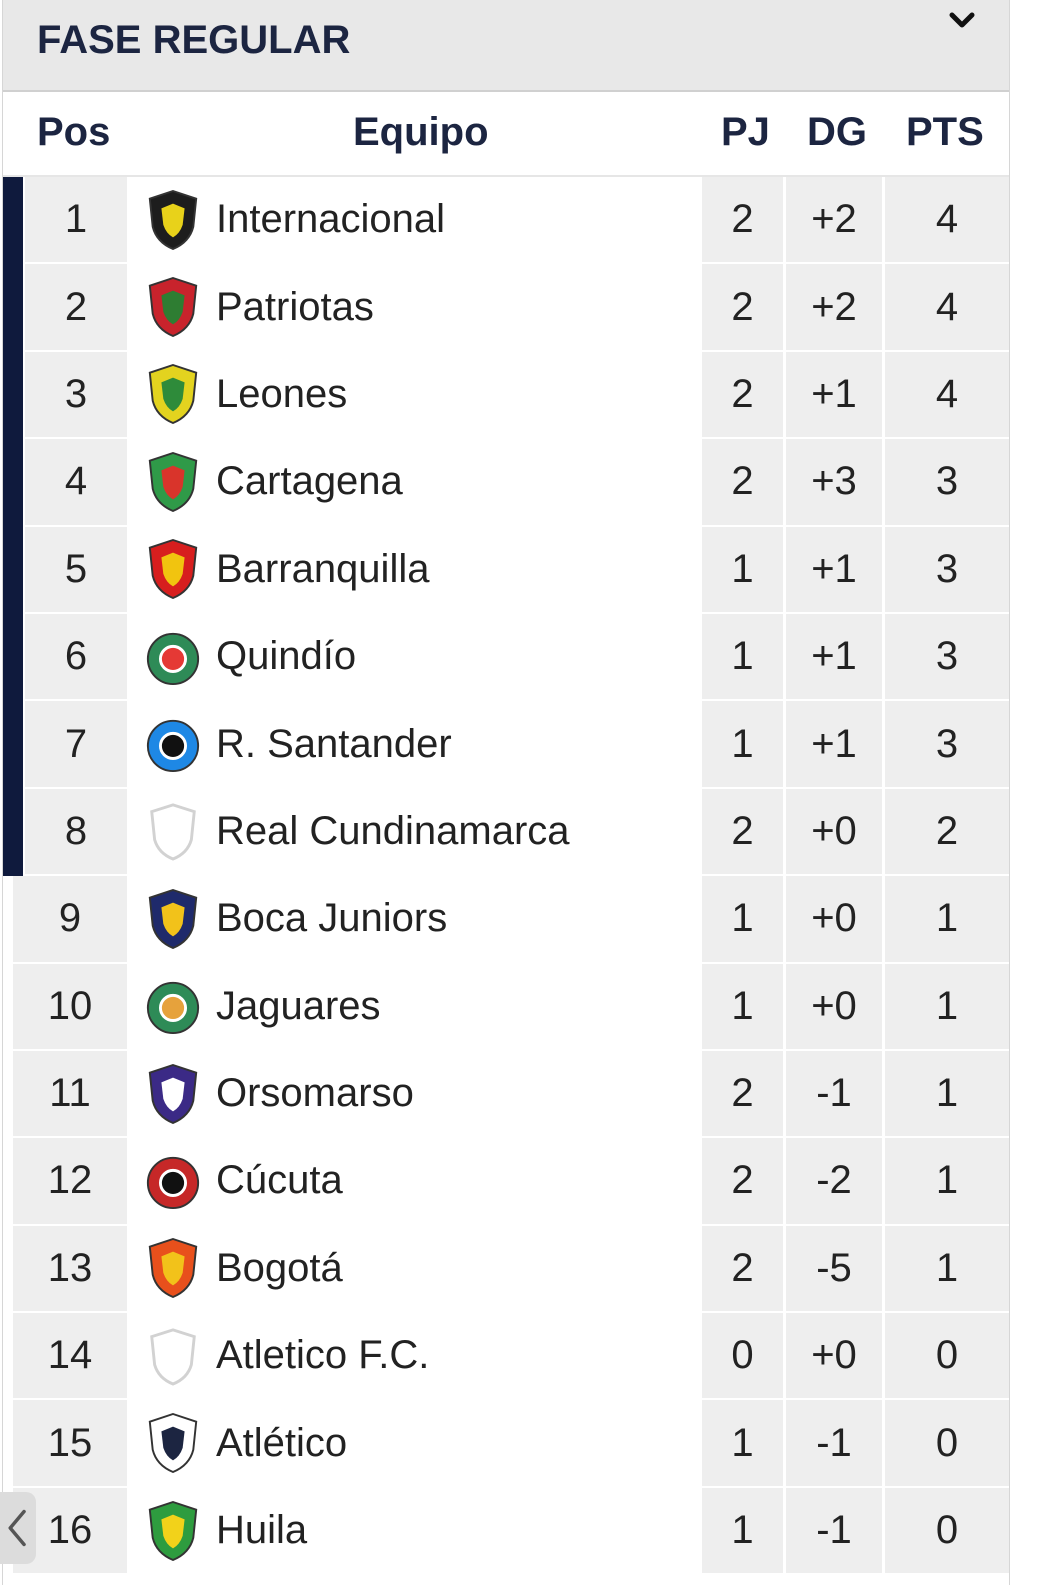  I want to click on barranquilla-crest-icon, so click(173, 569).